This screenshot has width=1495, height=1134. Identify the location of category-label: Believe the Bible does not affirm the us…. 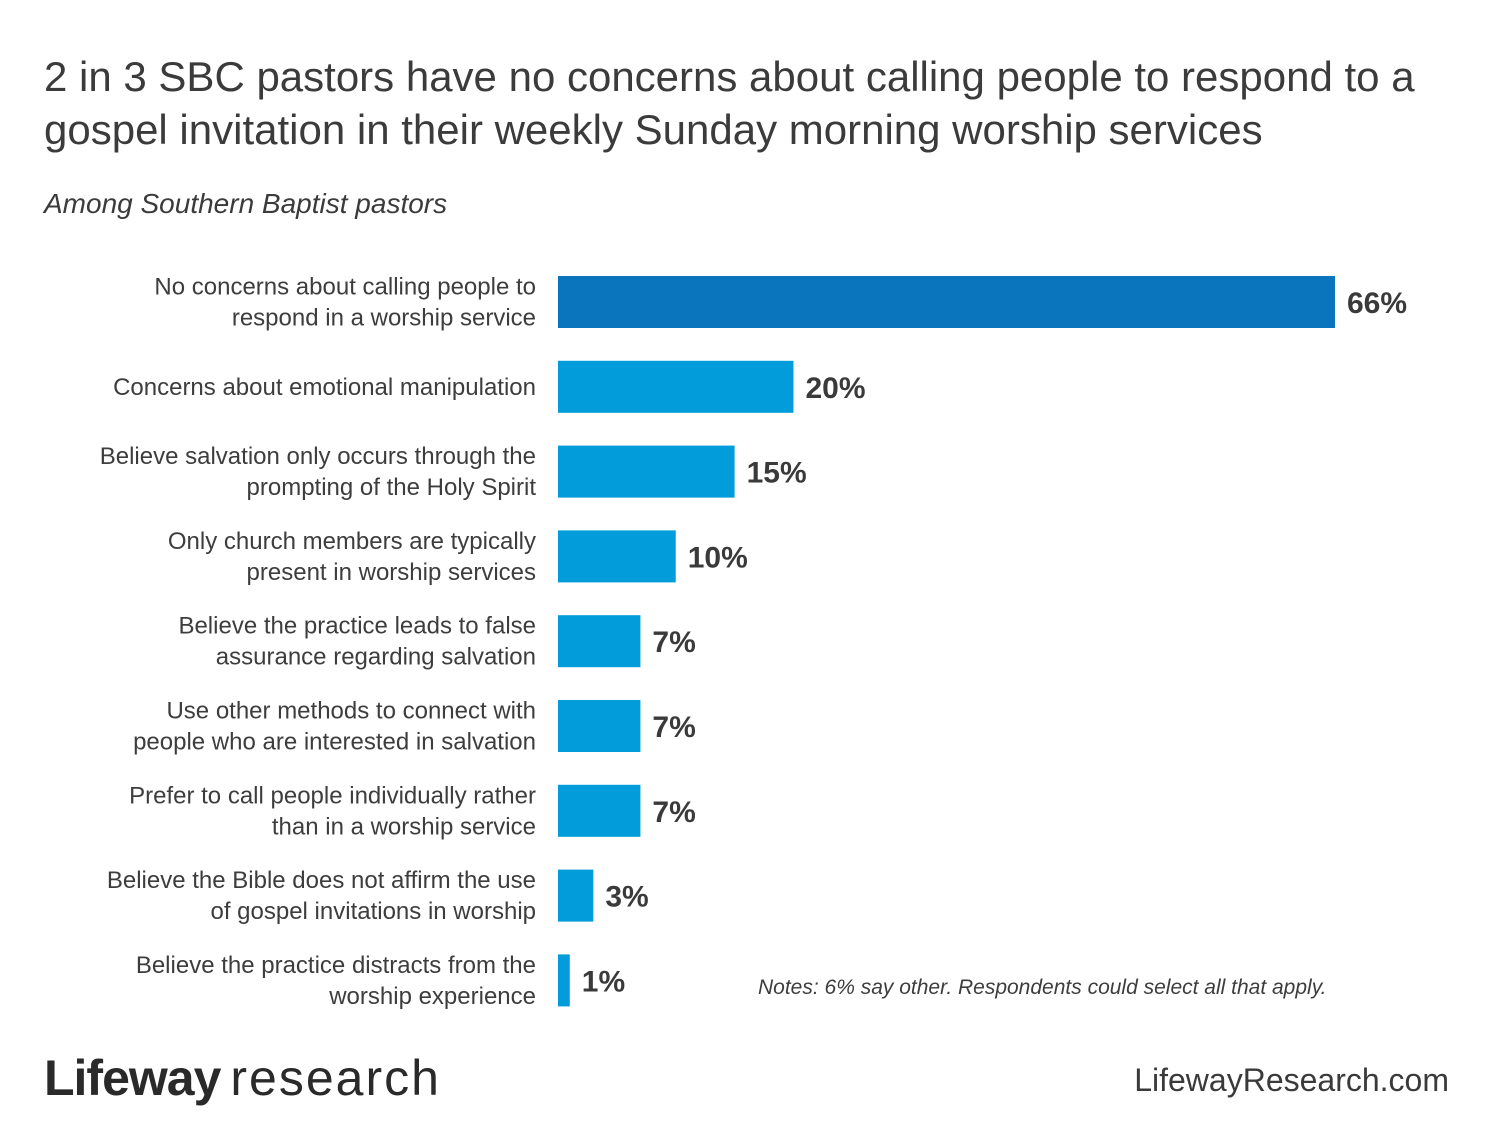
(321, 880).